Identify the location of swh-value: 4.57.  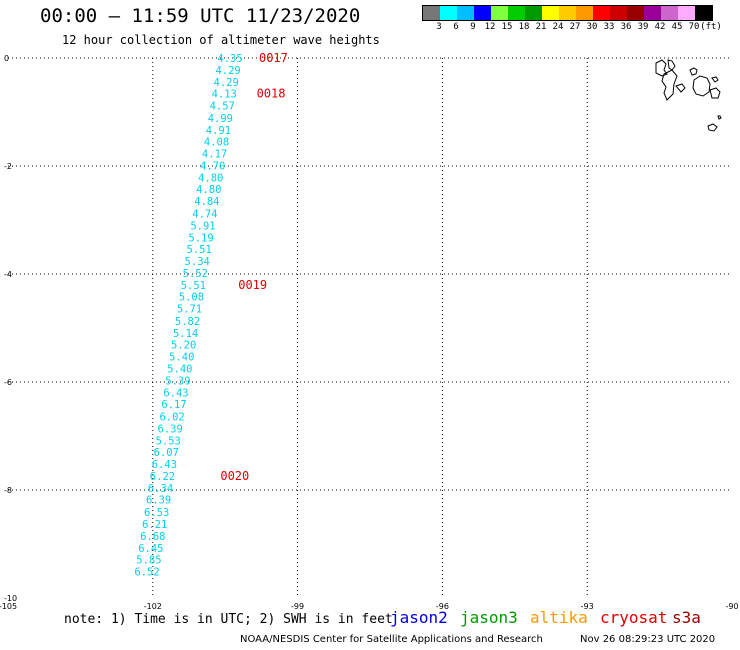
(222, 107).